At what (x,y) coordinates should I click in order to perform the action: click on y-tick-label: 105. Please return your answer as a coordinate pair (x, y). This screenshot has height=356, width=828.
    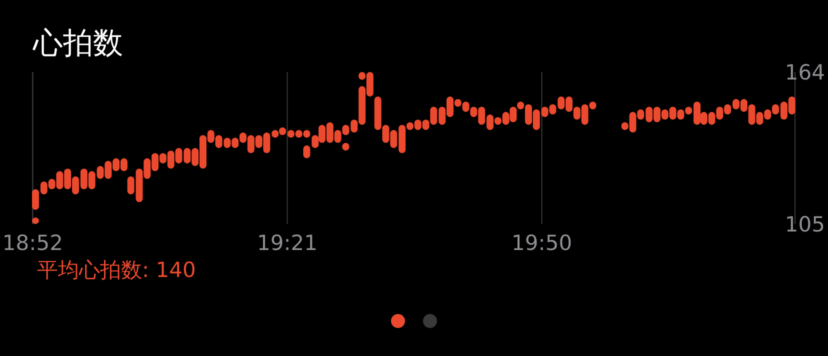
    Looking at the image, I should click on (804, 224).